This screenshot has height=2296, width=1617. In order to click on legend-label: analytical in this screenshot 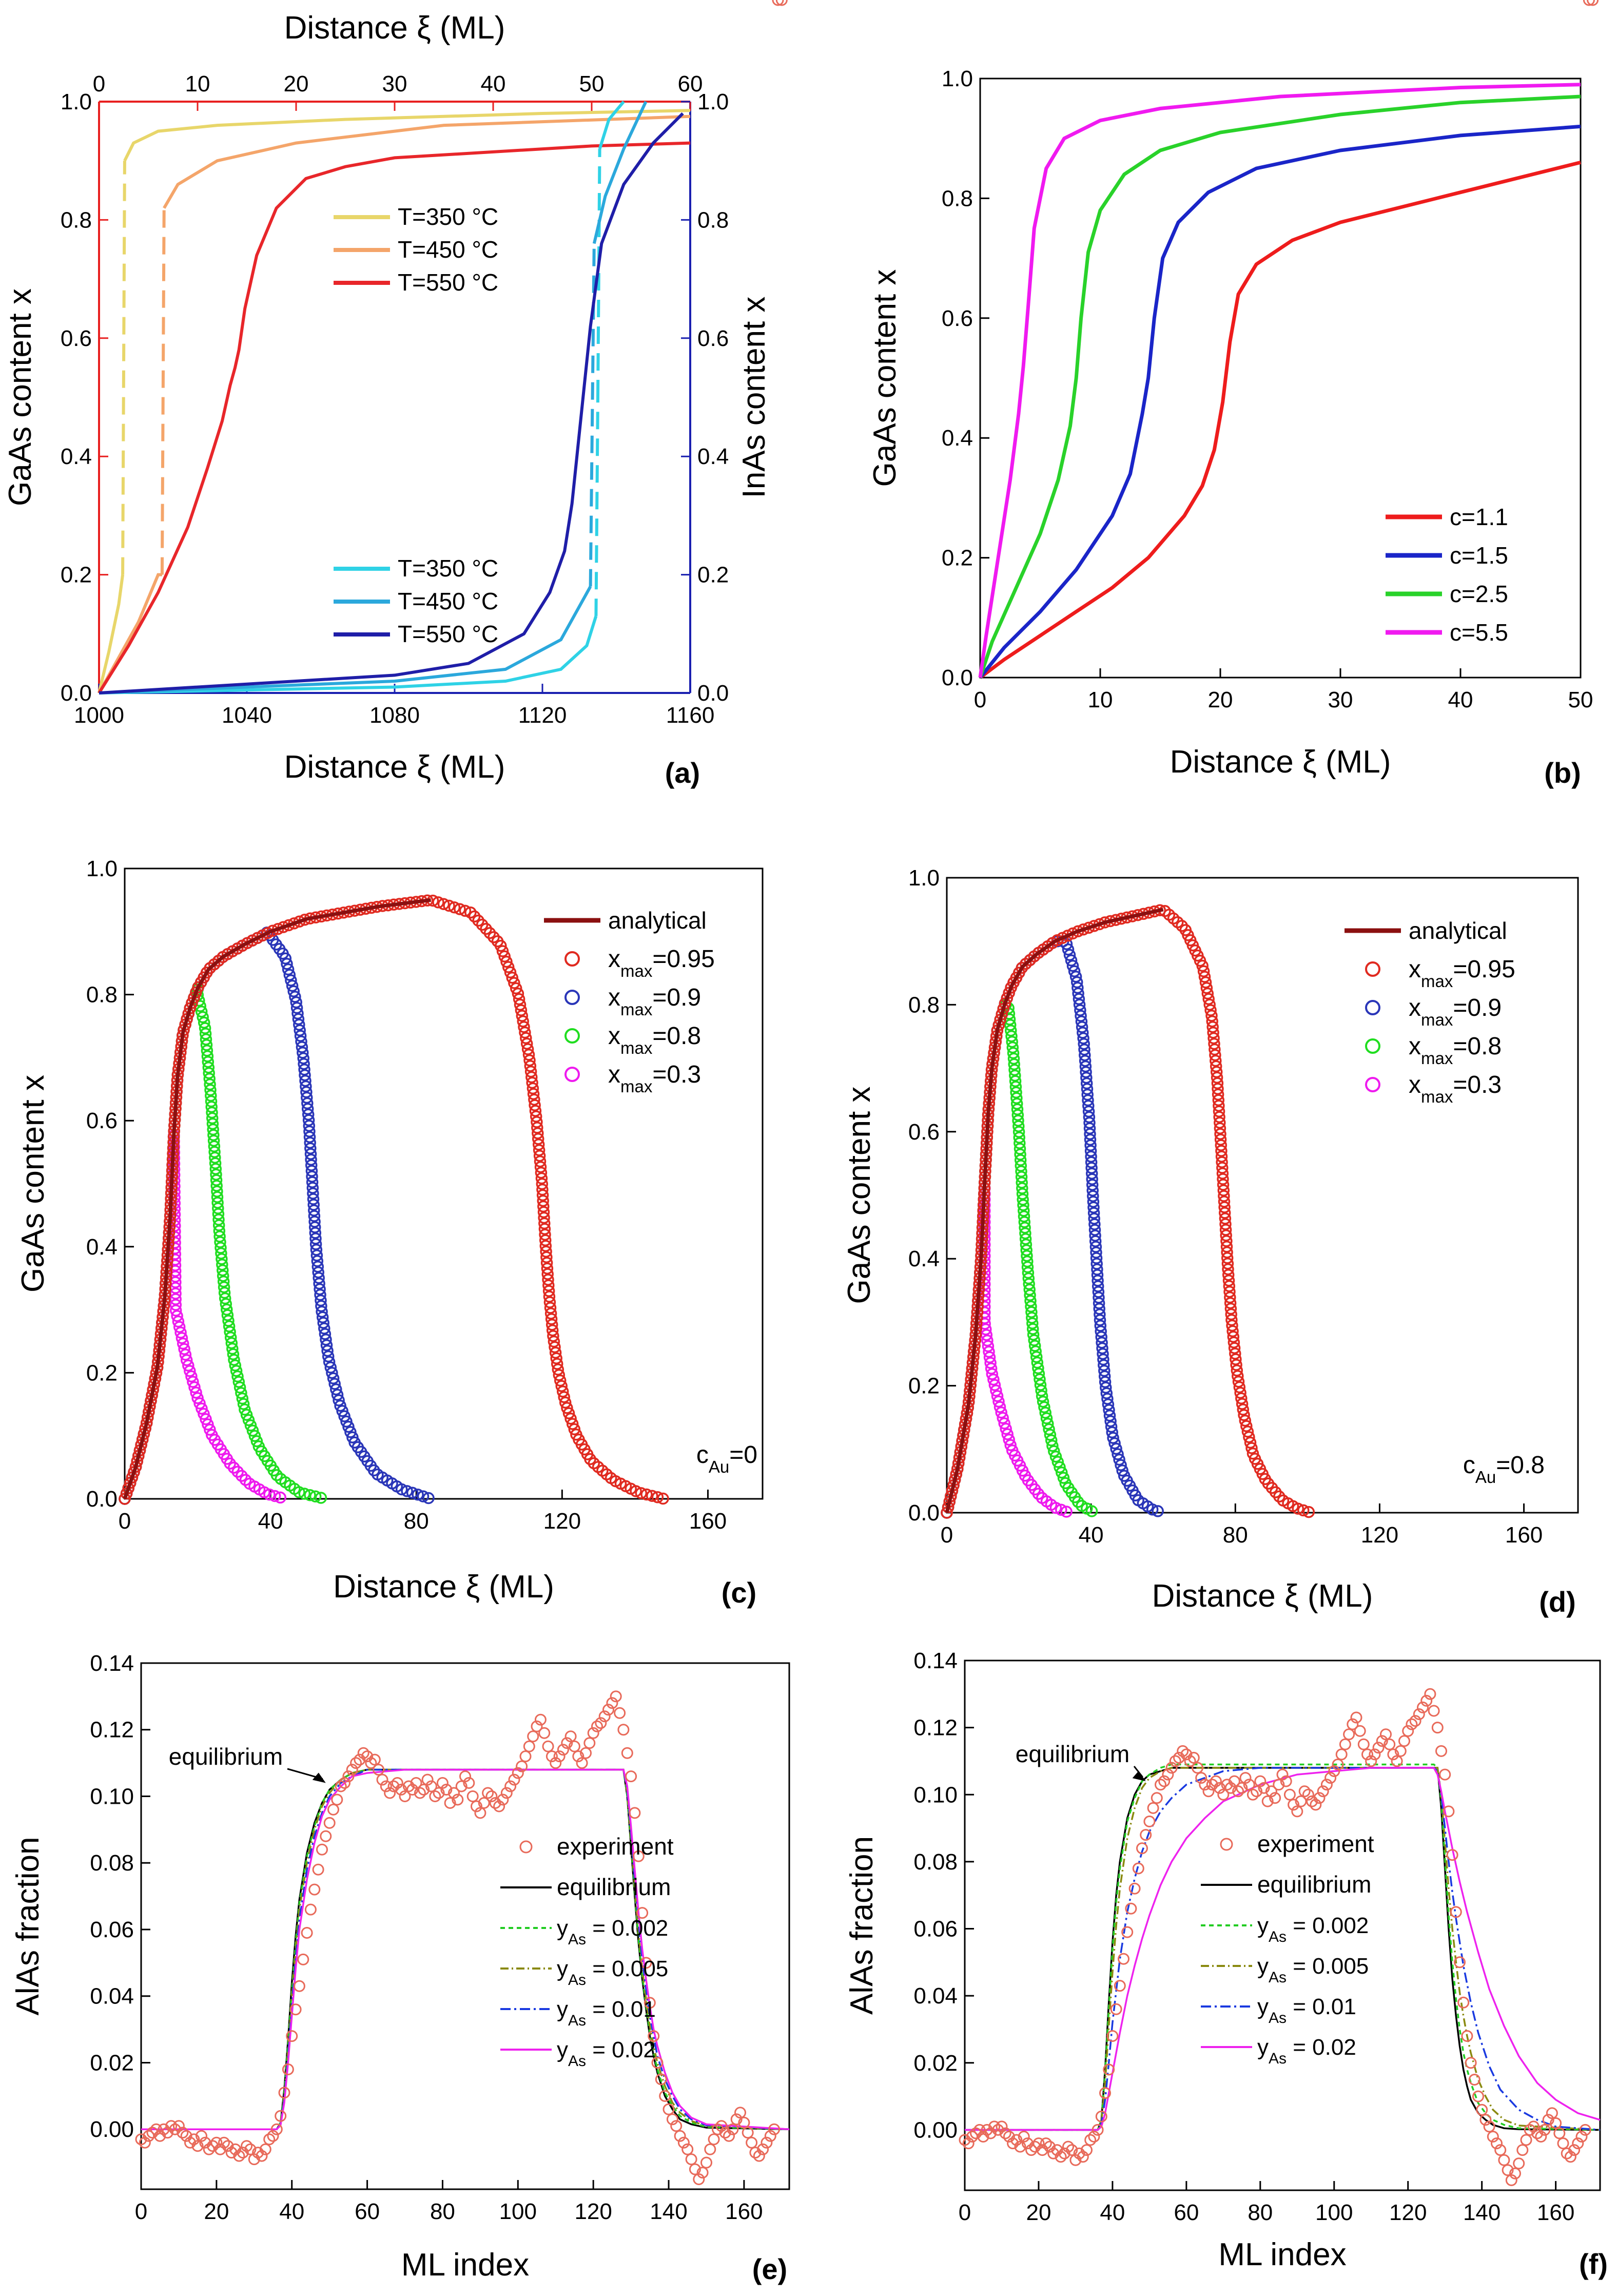, I will do `click(1458, 930)`.